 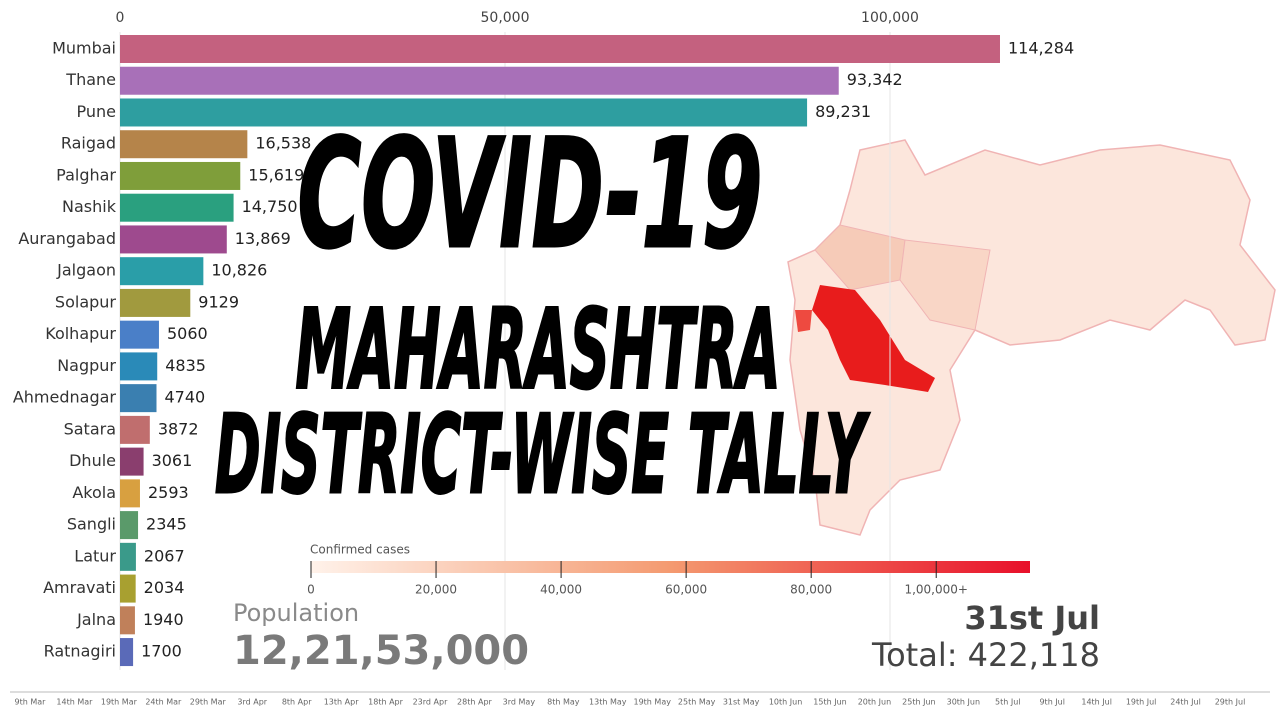 I want to click on value-label: 9129, so click(x=218, y=301).